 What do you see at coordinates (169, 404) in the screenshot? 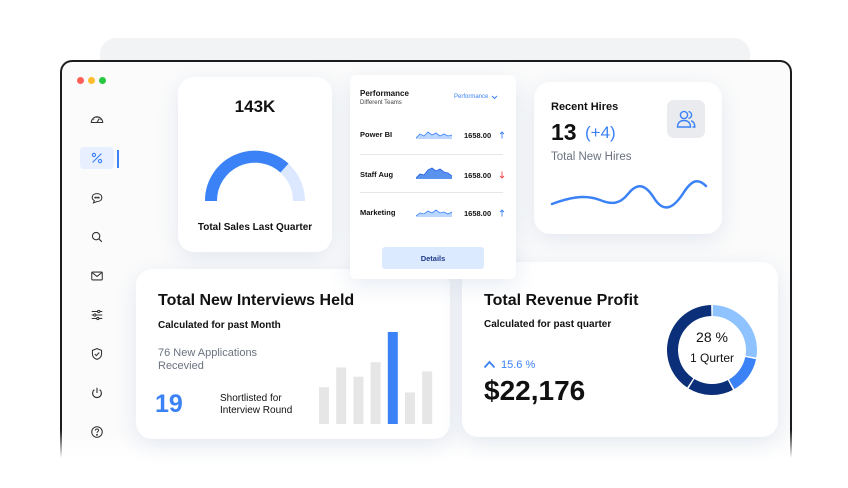
I see `shortlisted-count: 19` at bounding box center [169, 404].